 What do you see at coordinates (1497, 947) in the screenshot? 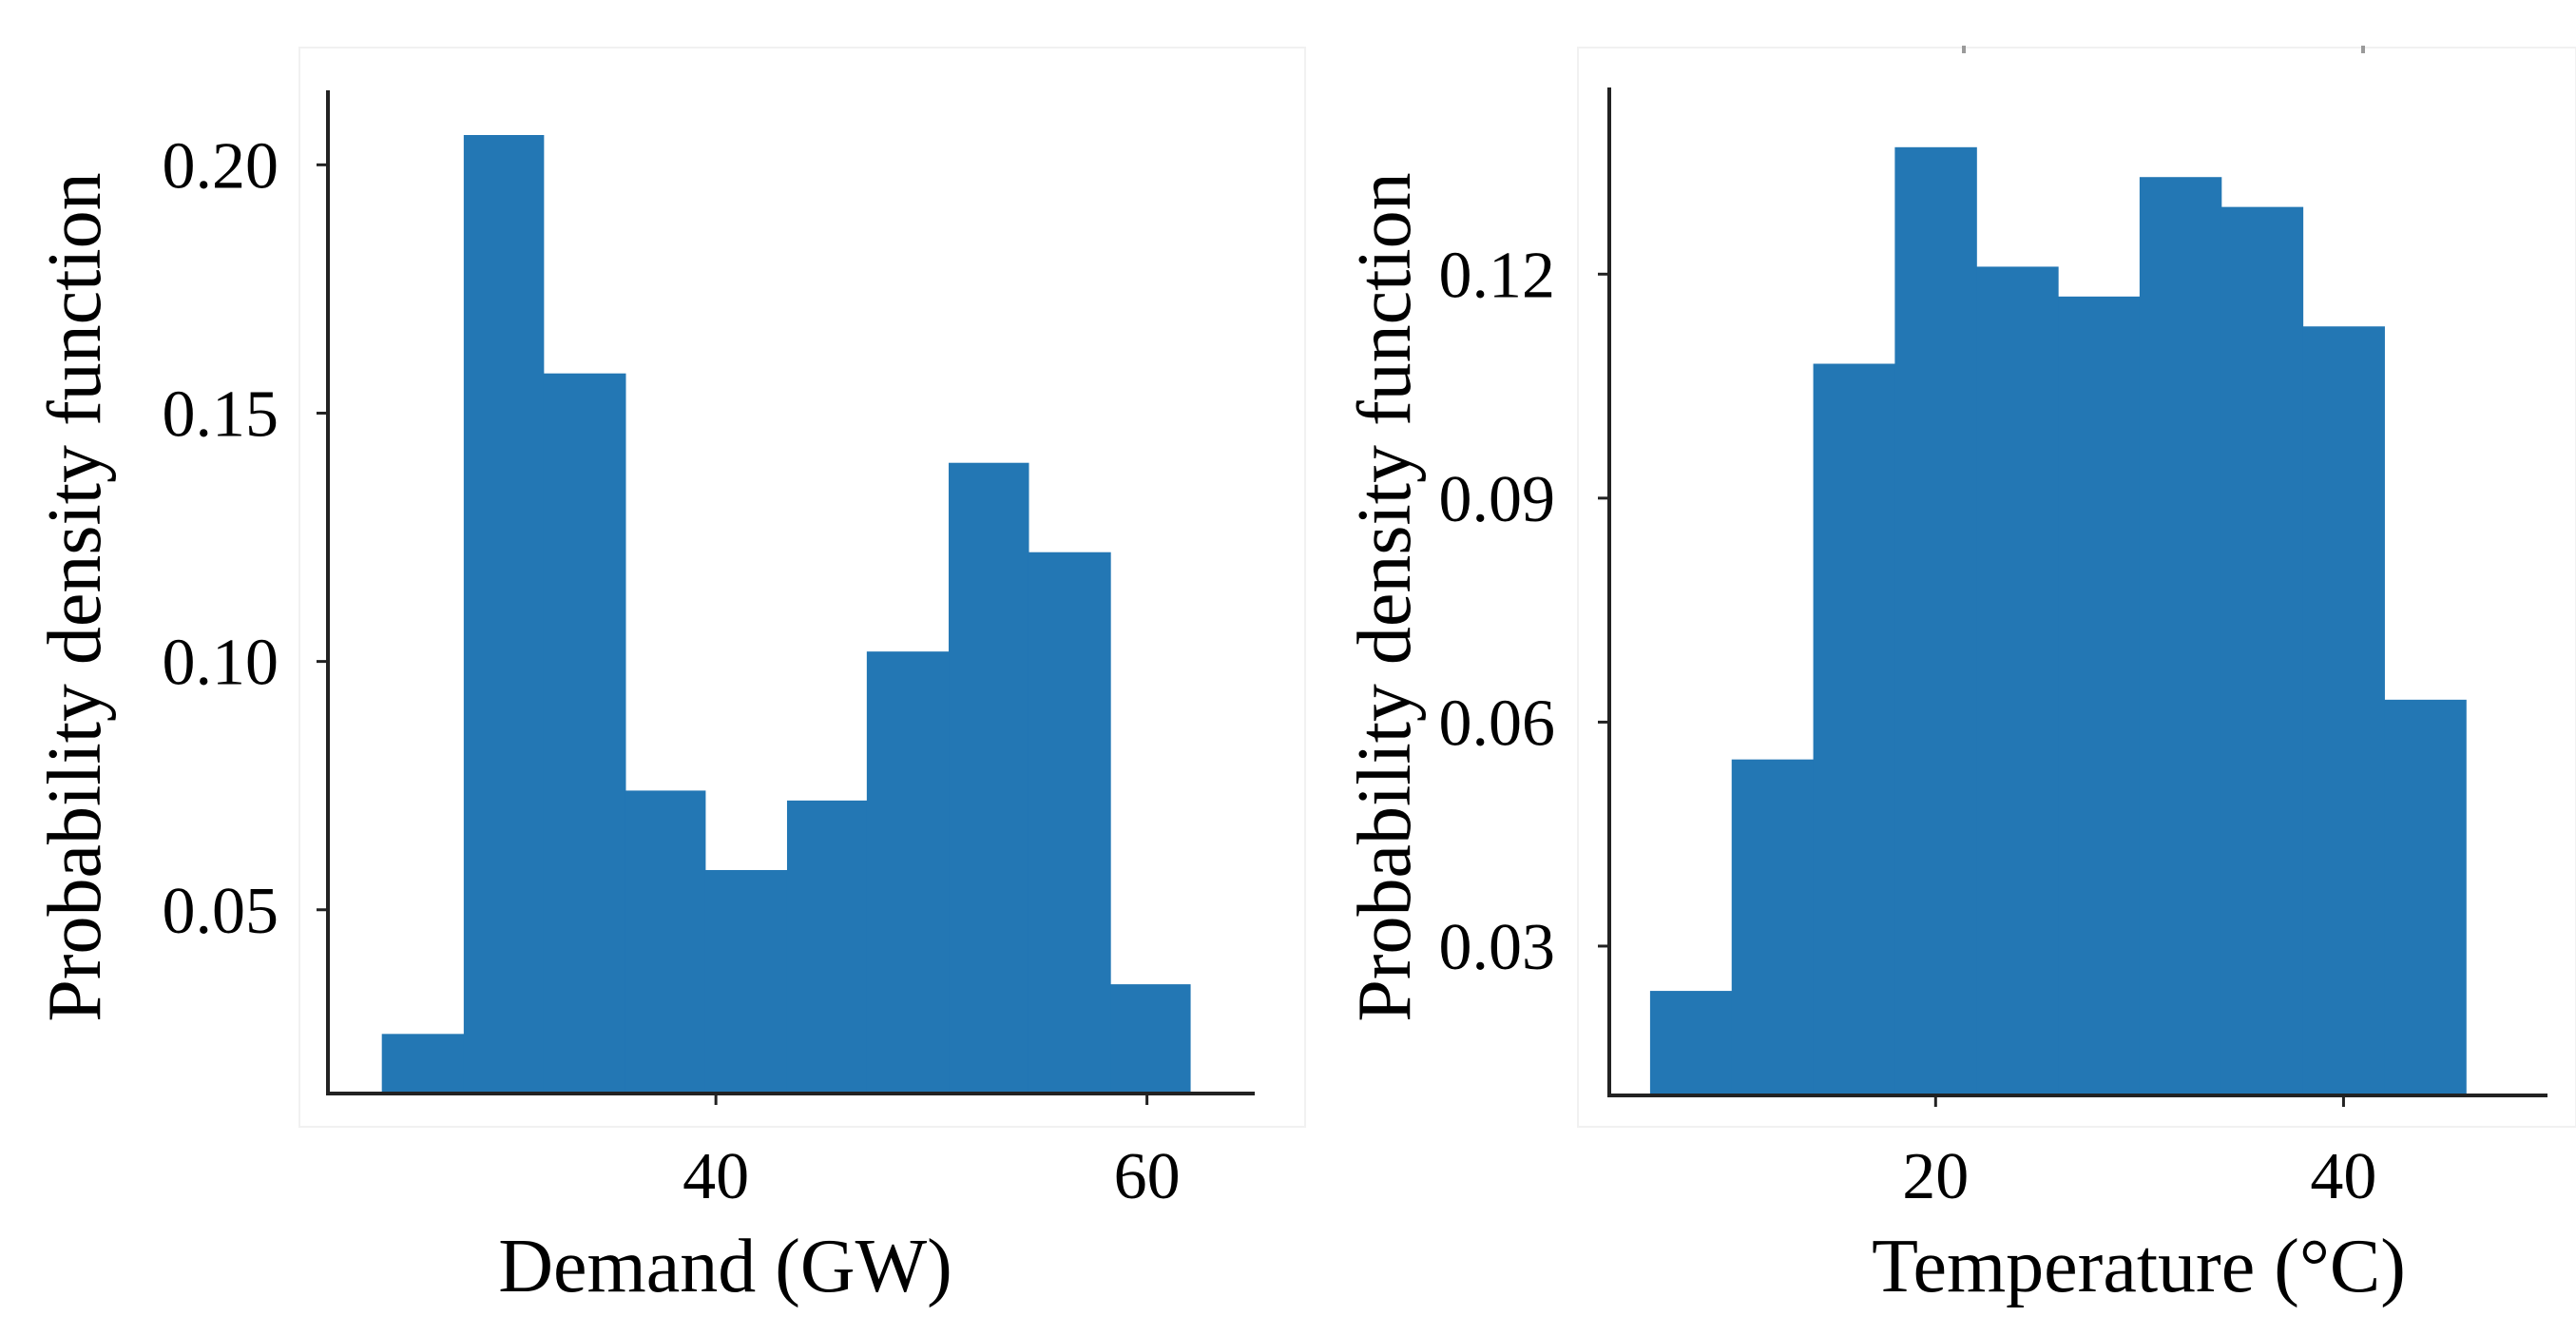
I see `temperature-y-tick-label-1: 0.03` at bounding box center [1497, 947].